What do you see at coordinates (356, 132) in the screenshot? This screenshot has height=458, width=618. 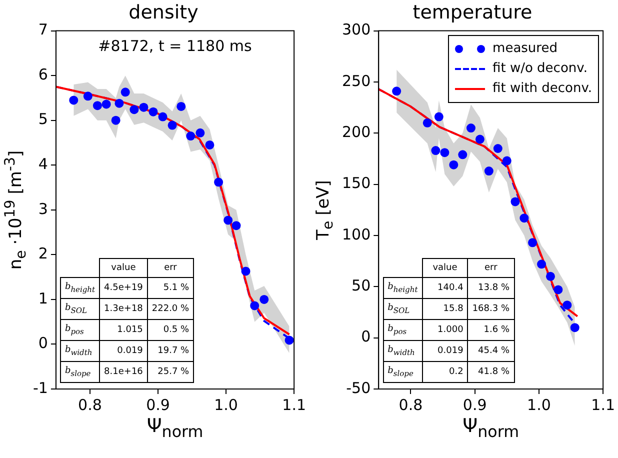 I see `y-tick-label: 200` at bounding box center [356, 132].